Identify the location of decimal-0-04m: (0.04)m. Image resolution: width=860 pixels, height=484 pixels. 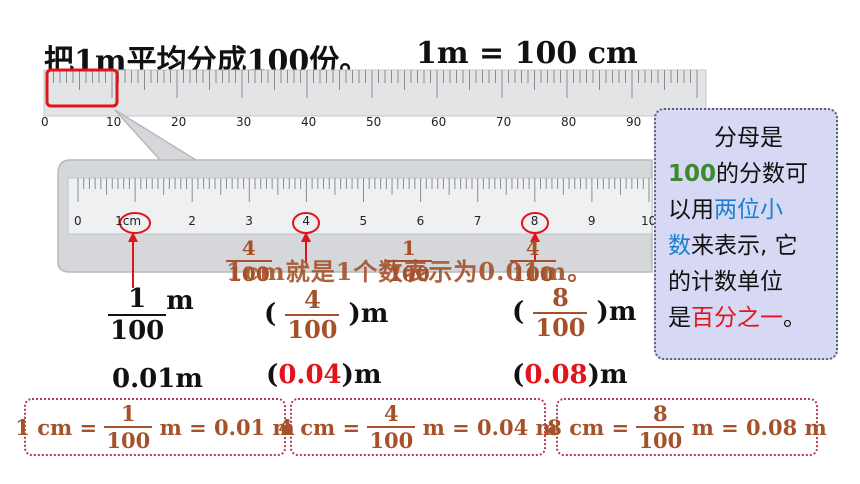
(324, 375).